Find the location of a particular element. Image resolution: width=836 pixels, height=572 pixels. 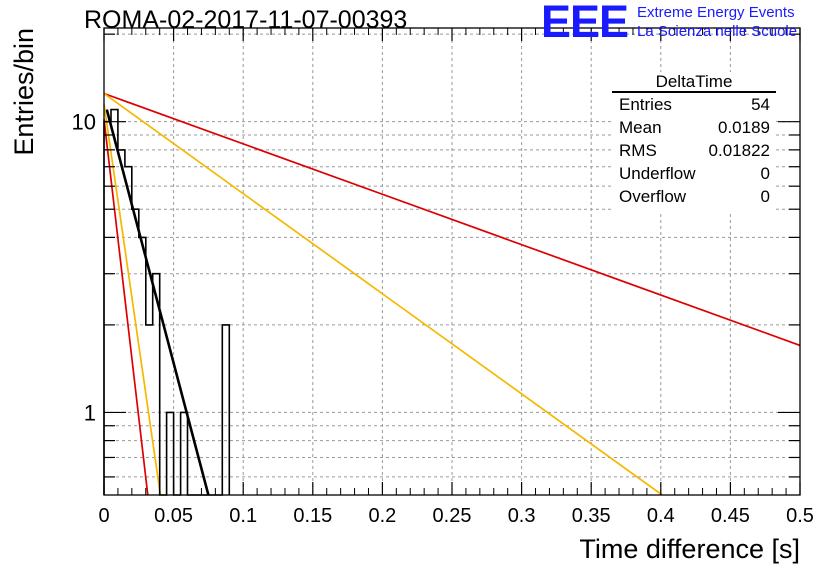

run-title: ROMA-02-2017-11-07-00393 is located at coordinates (246, 20).